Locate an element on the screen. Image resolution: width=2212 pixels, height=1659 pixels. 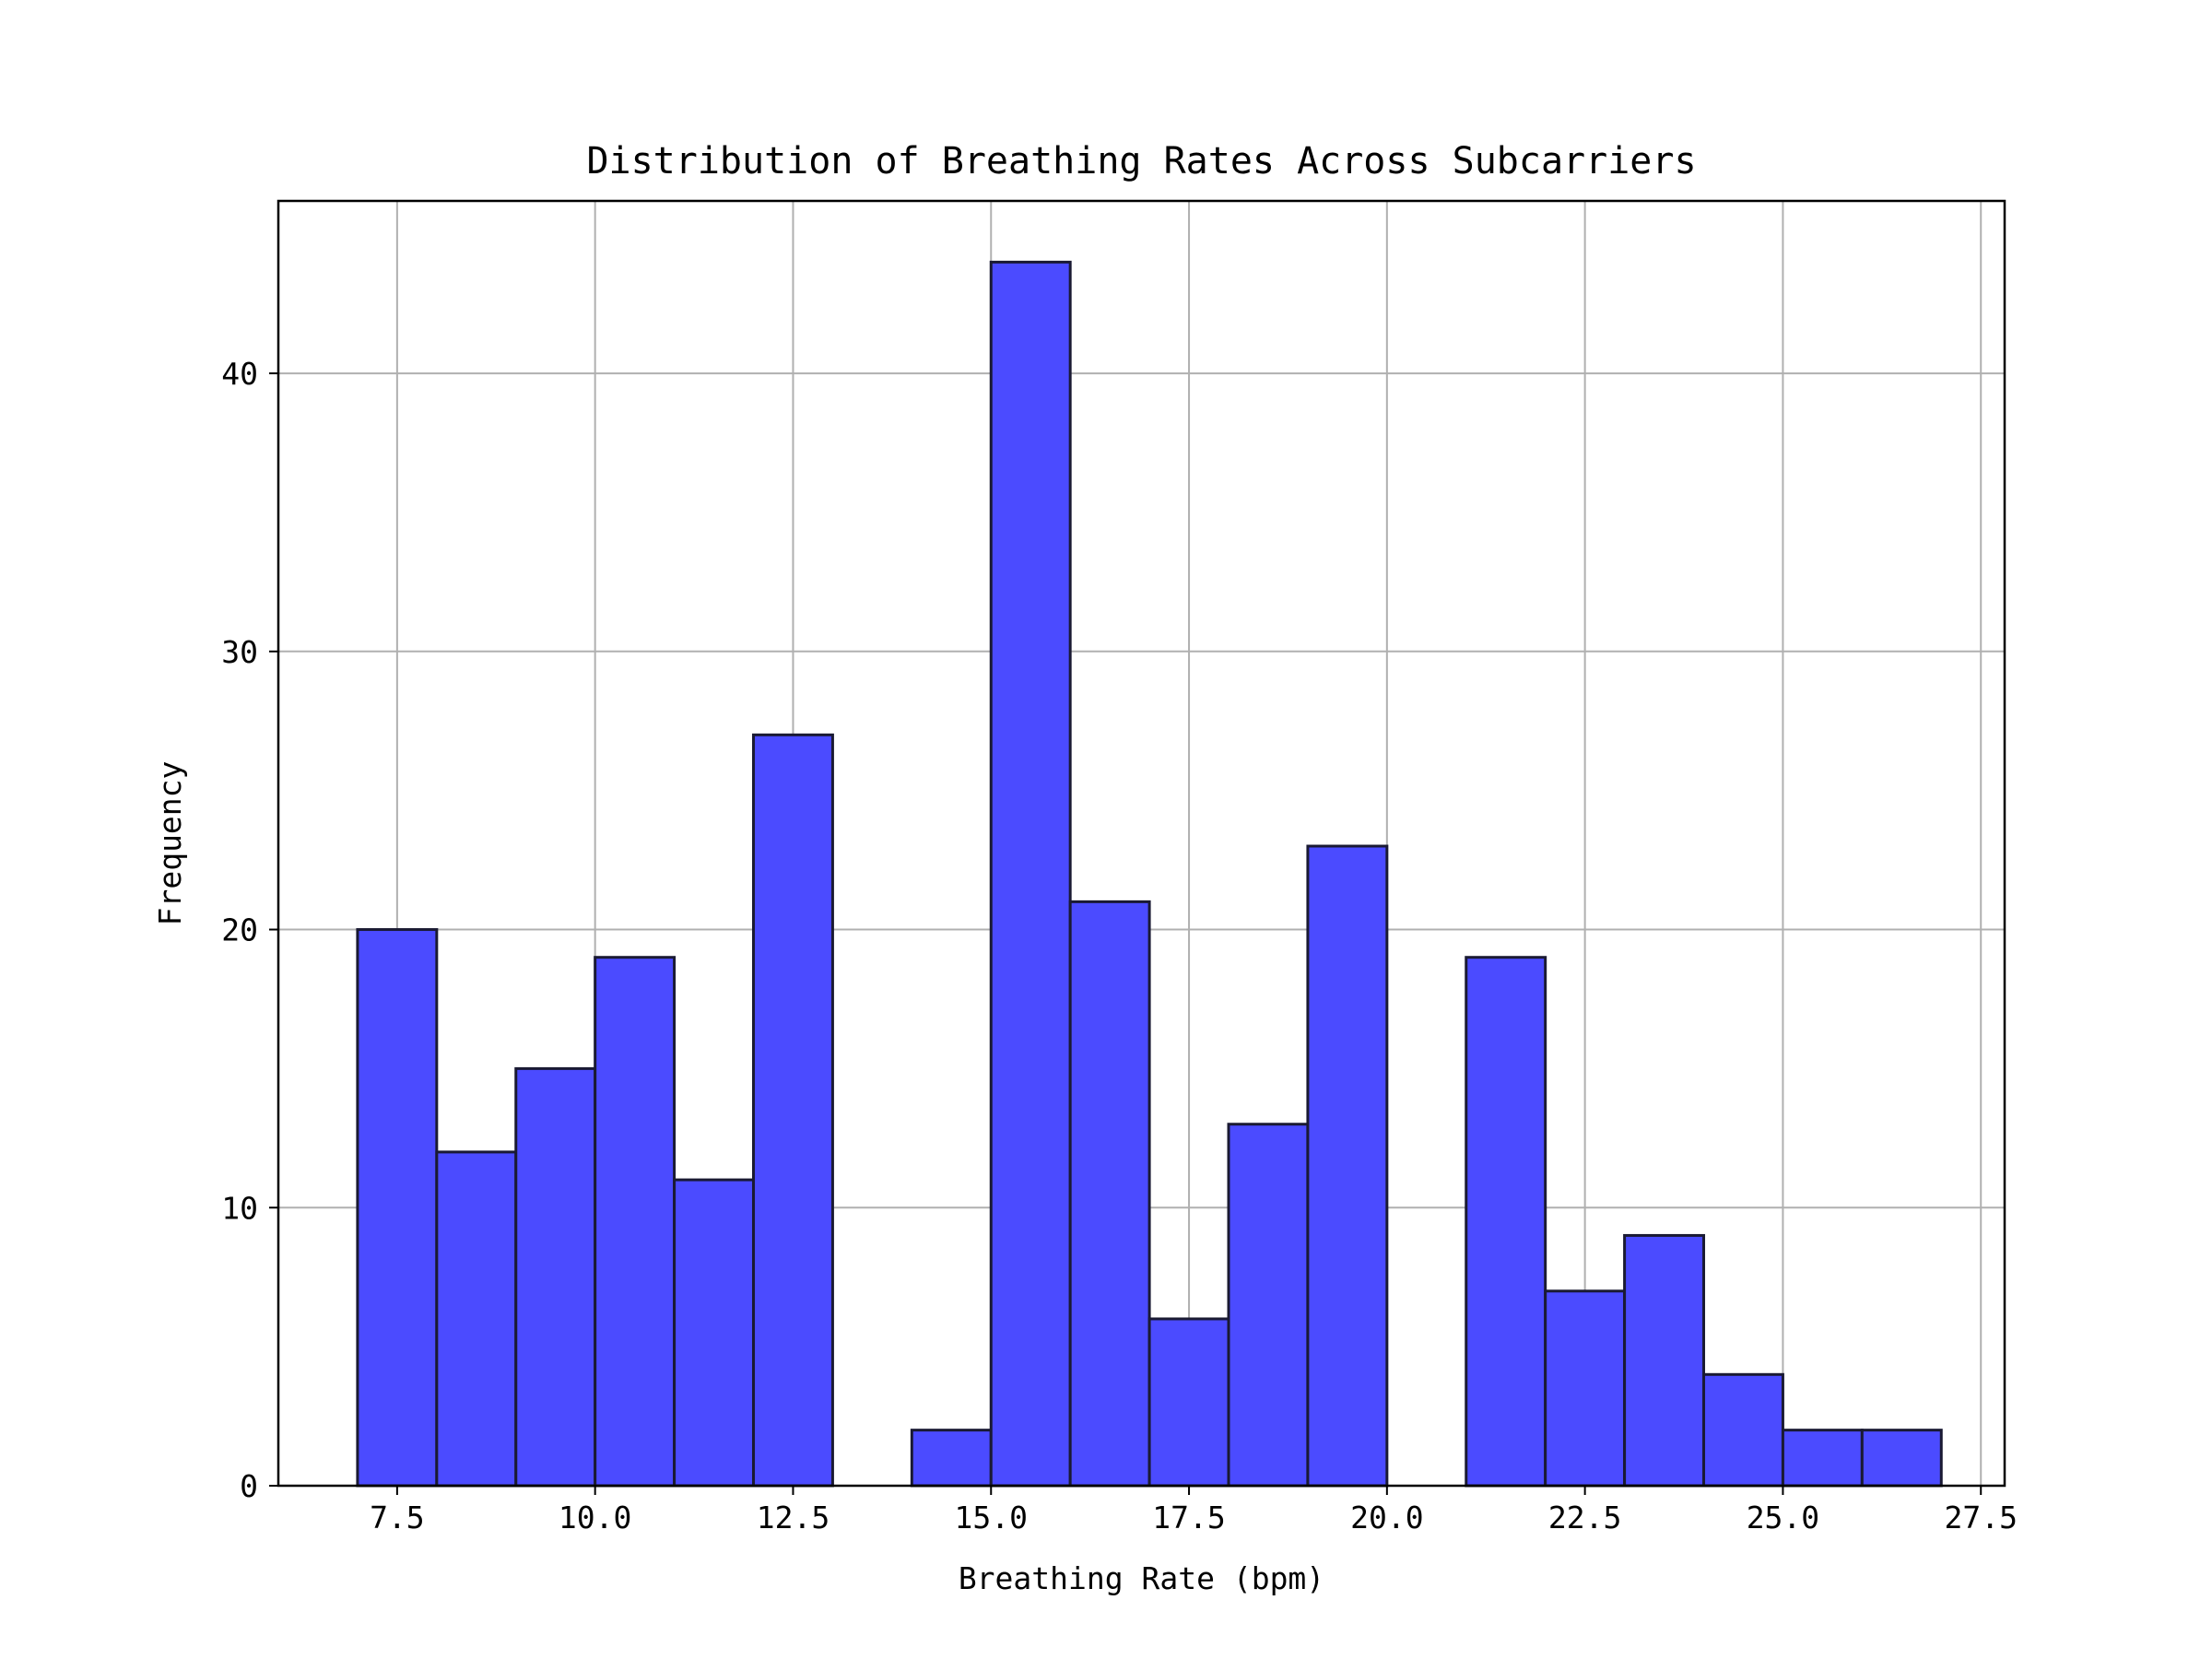
x-tick-label: 7.5 is located at coordinates (397, 1517).